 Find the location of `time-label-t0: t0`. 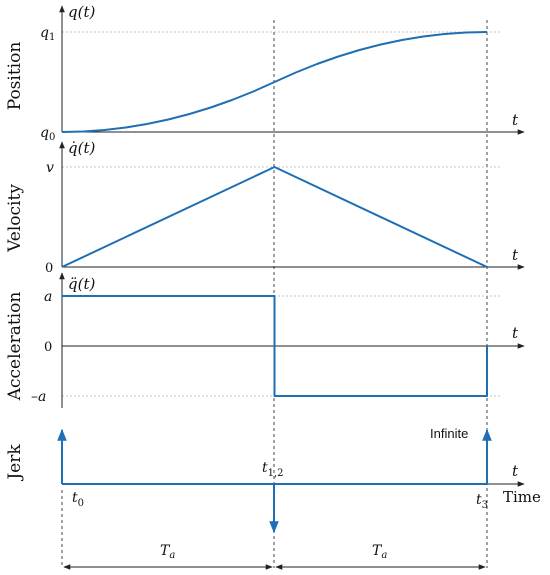

time-label-t0: t0 is located at coordinates (78, 499).